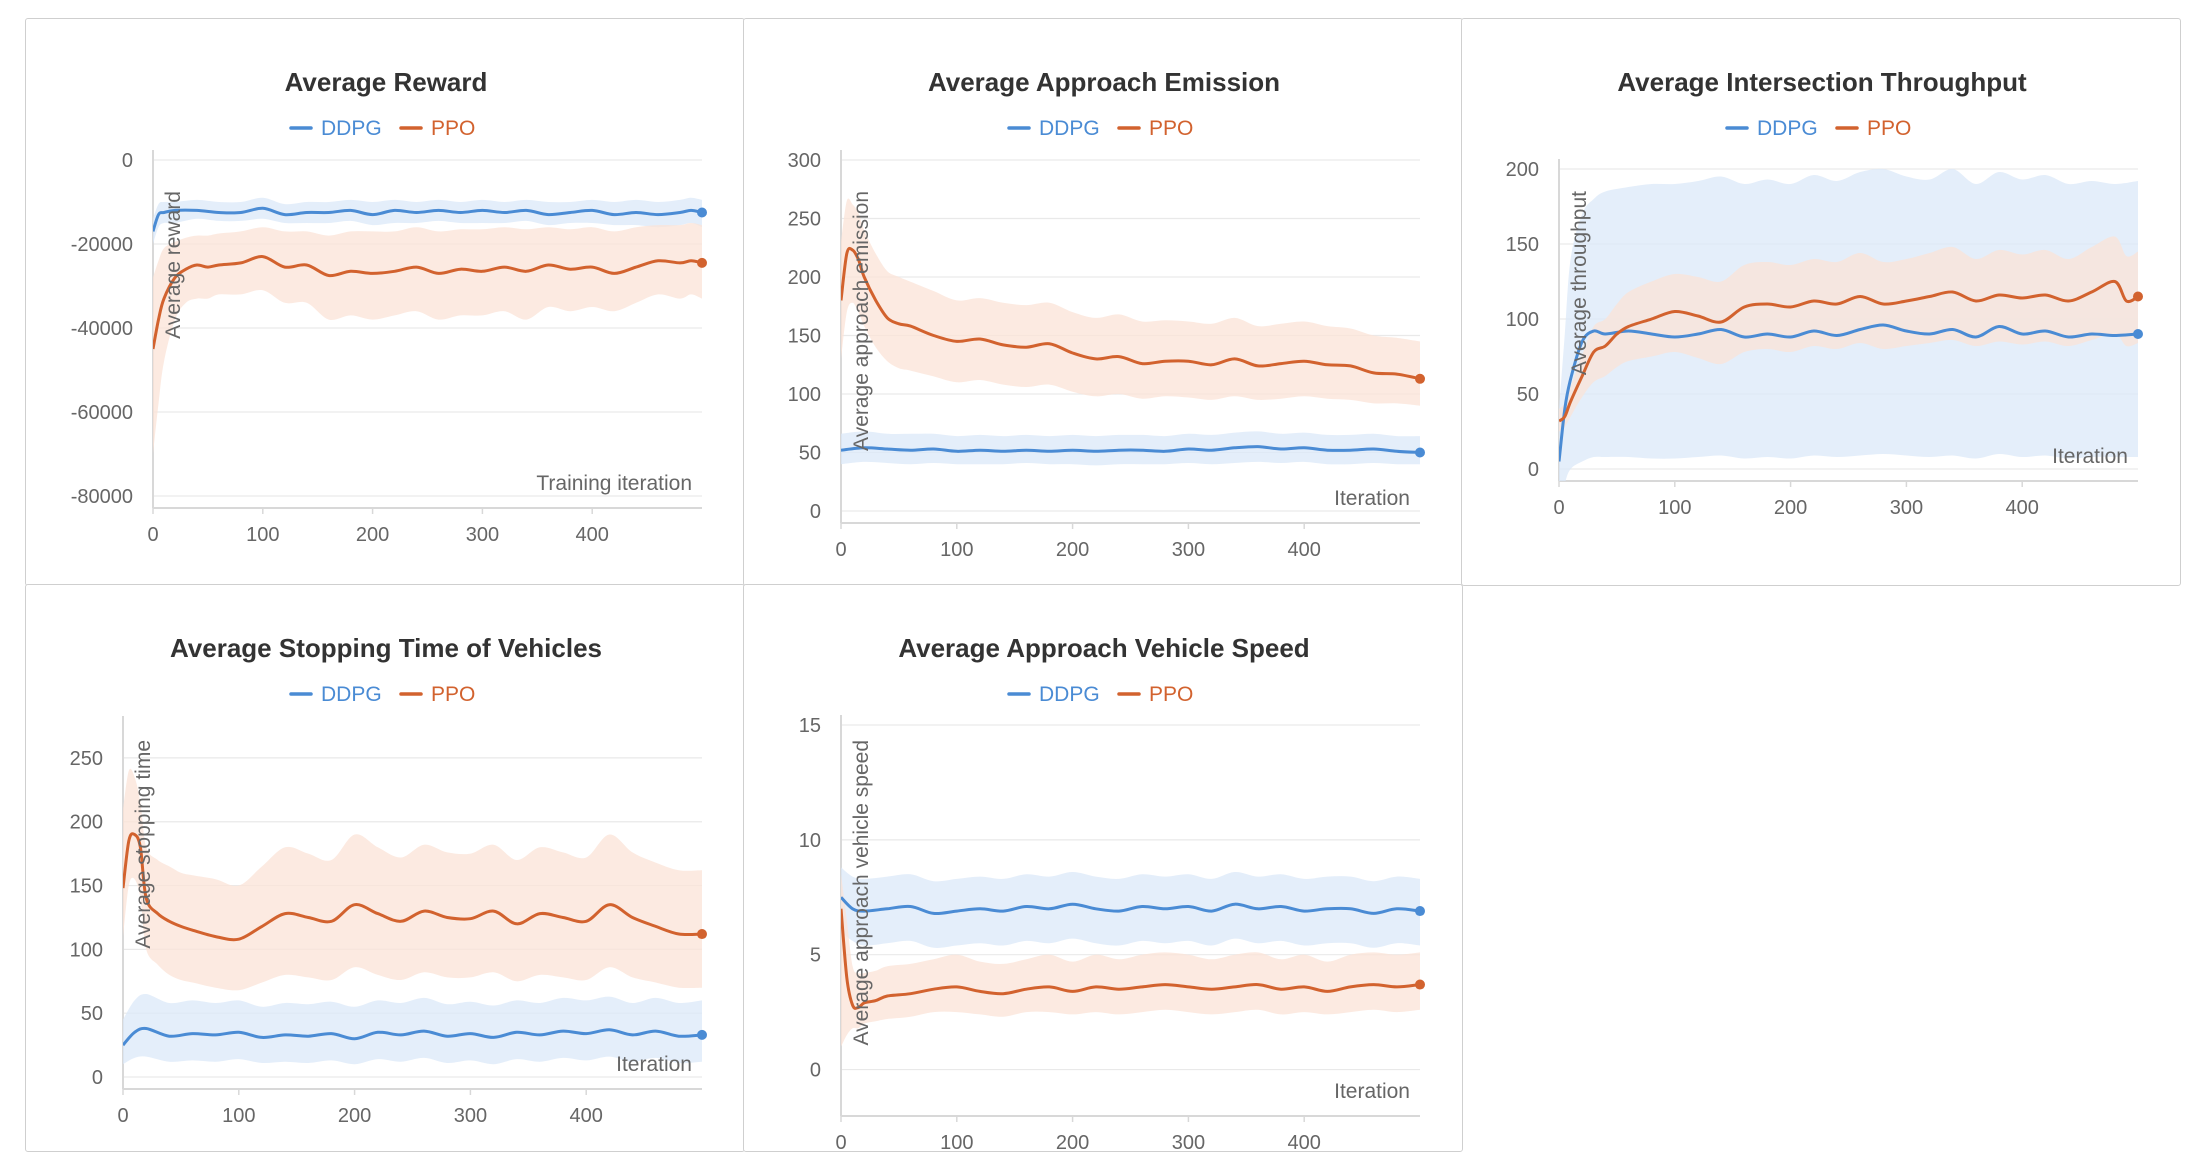 The width and height of the screenshot is (2194, 1176). I want to click on chart-title: Average Stopping Time of Vehicles, so click(386, 648).